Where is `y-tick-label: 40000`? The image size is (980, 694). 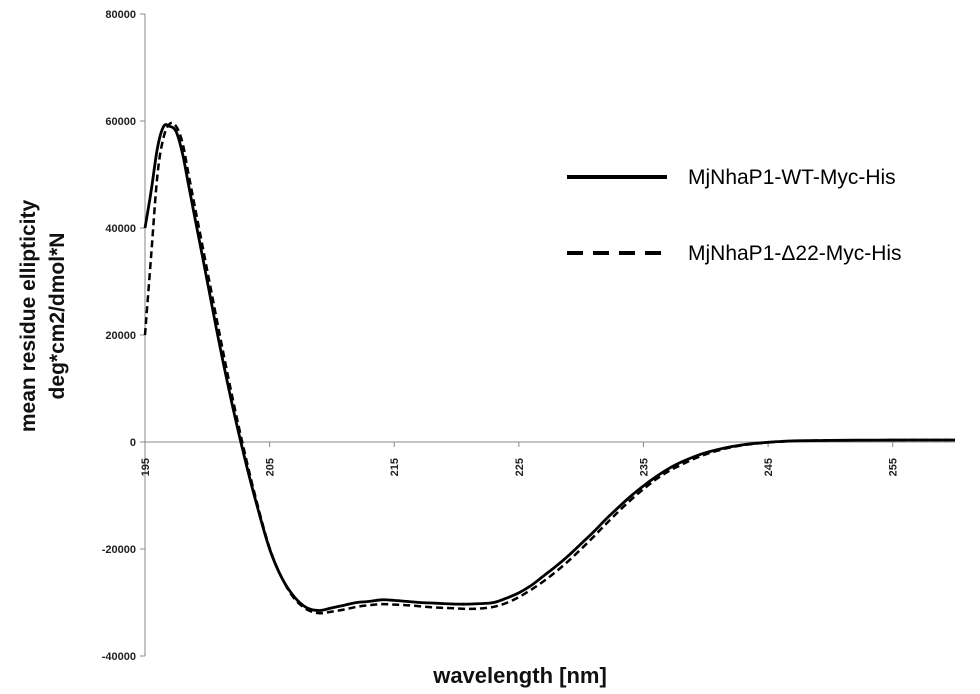
y-tick-label: 40000 is located at coordinates (120, 229).